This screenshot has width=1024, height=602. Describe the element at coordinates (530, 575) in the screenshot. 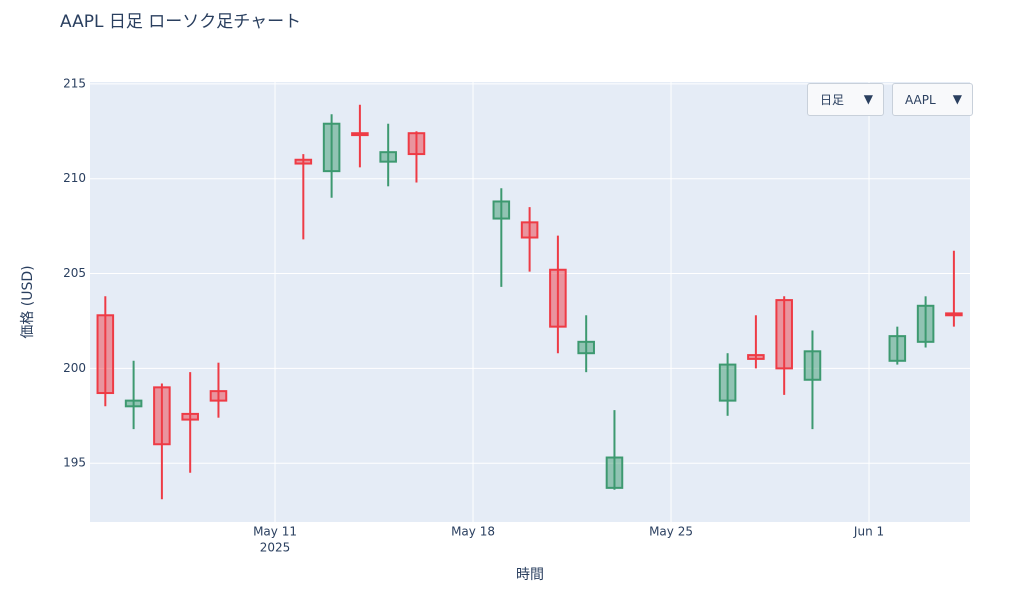

I see `x-axis-label: 時間` at that location.